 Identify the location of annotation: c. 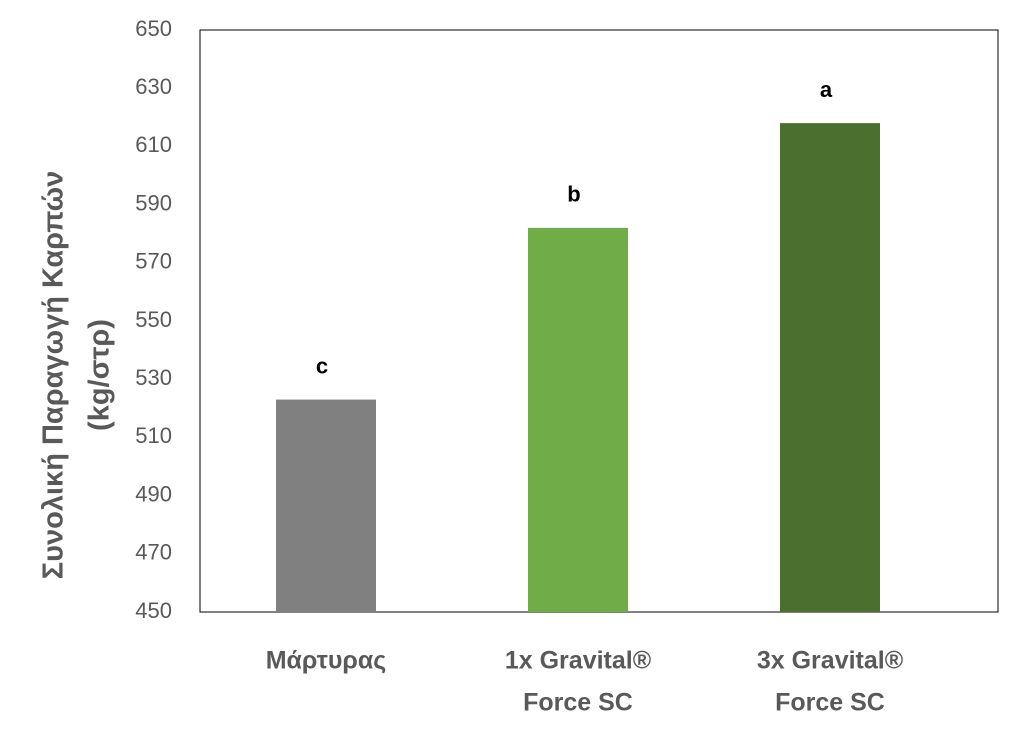
(322, 365).